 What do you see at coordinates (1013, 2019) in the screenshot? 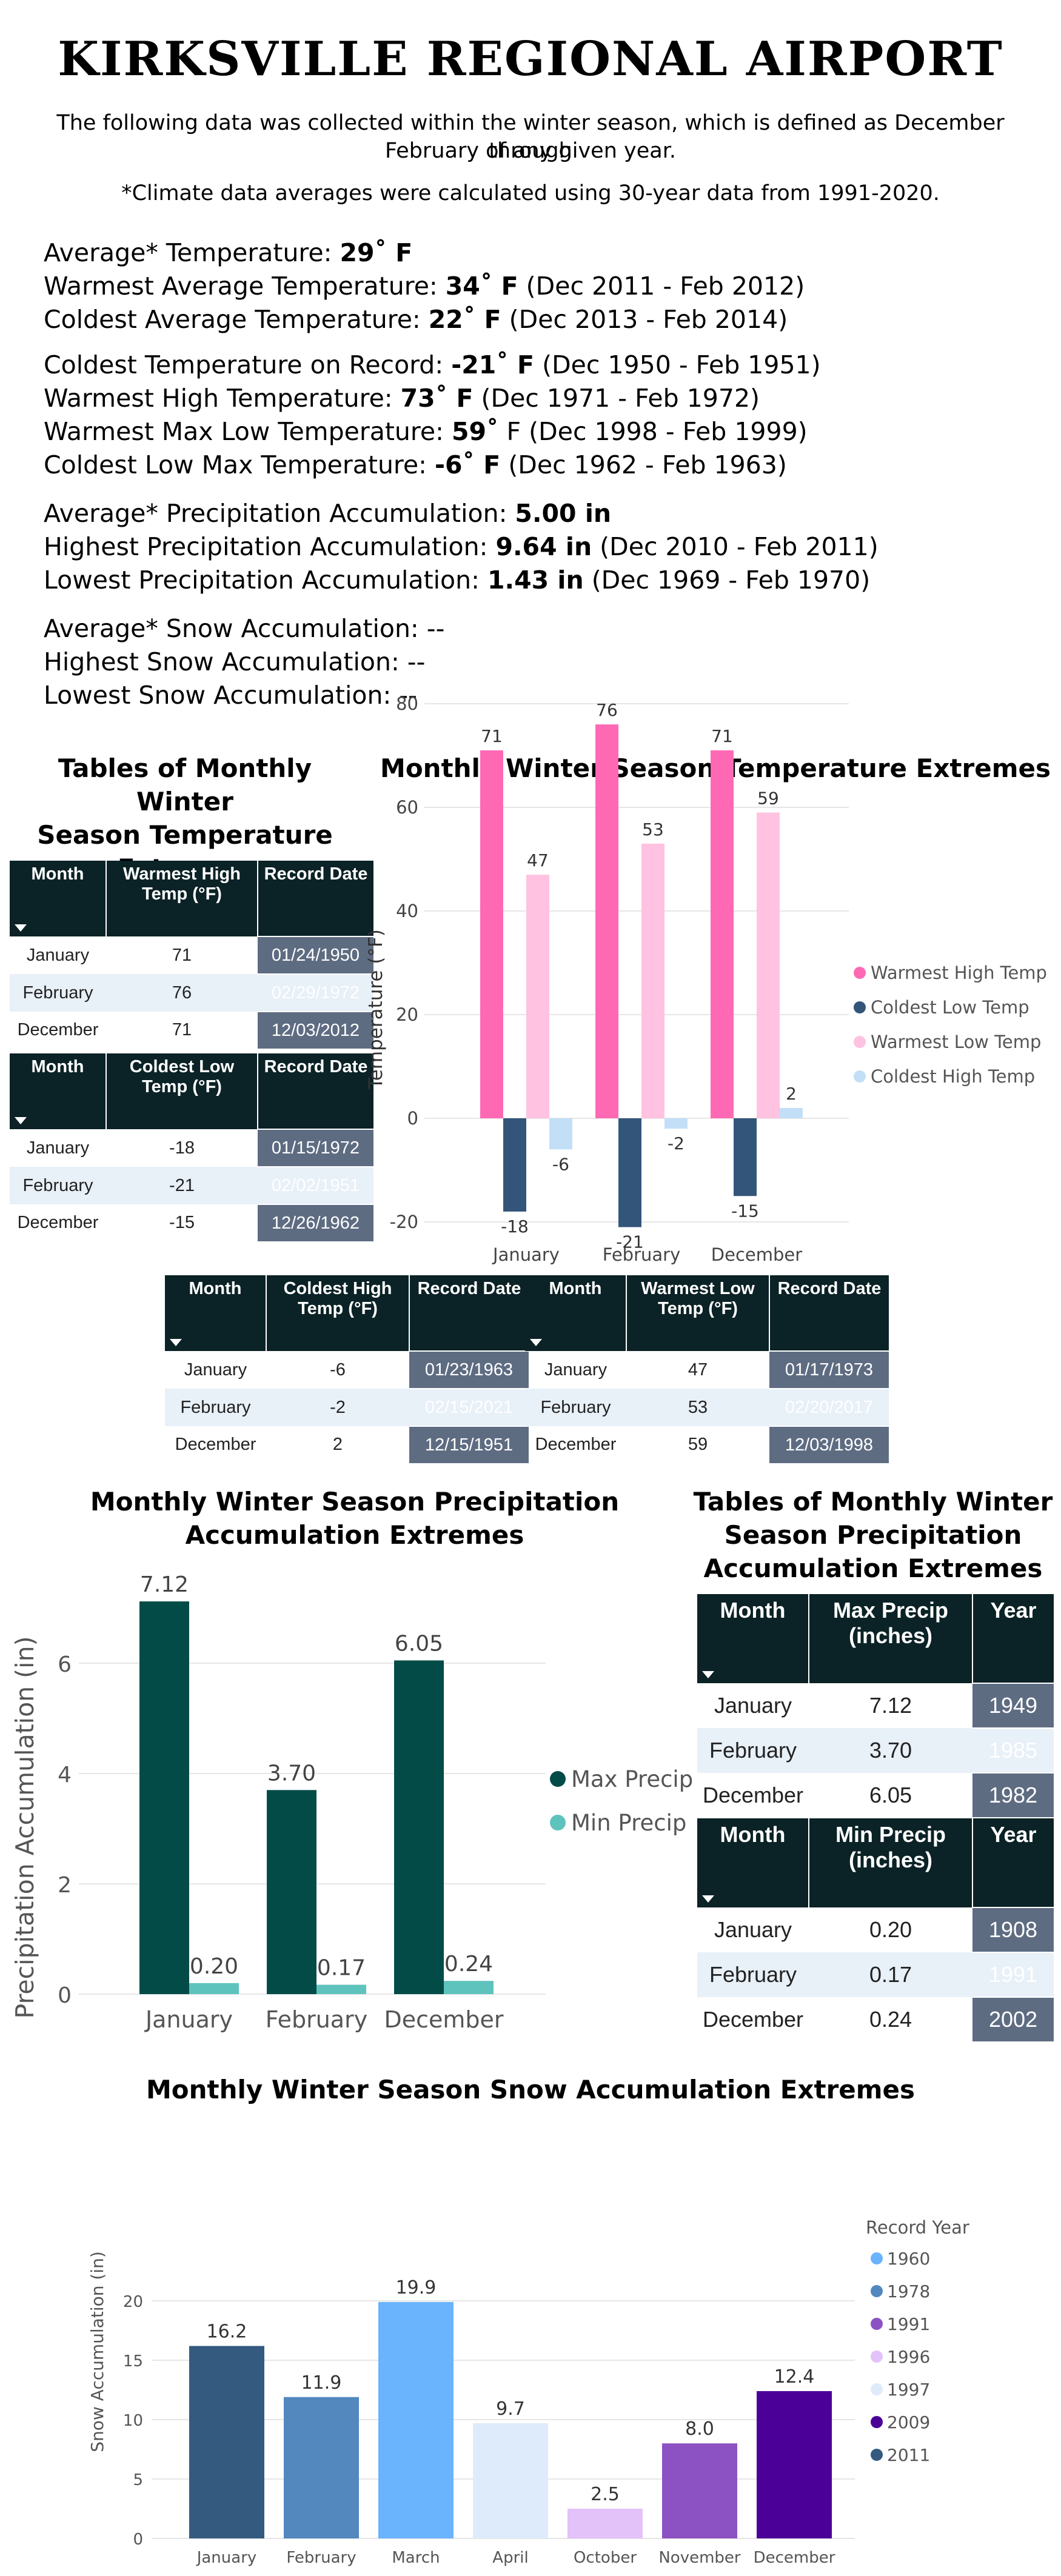
I see `table-cell: 2002` at bounding box center [1013, 2019].